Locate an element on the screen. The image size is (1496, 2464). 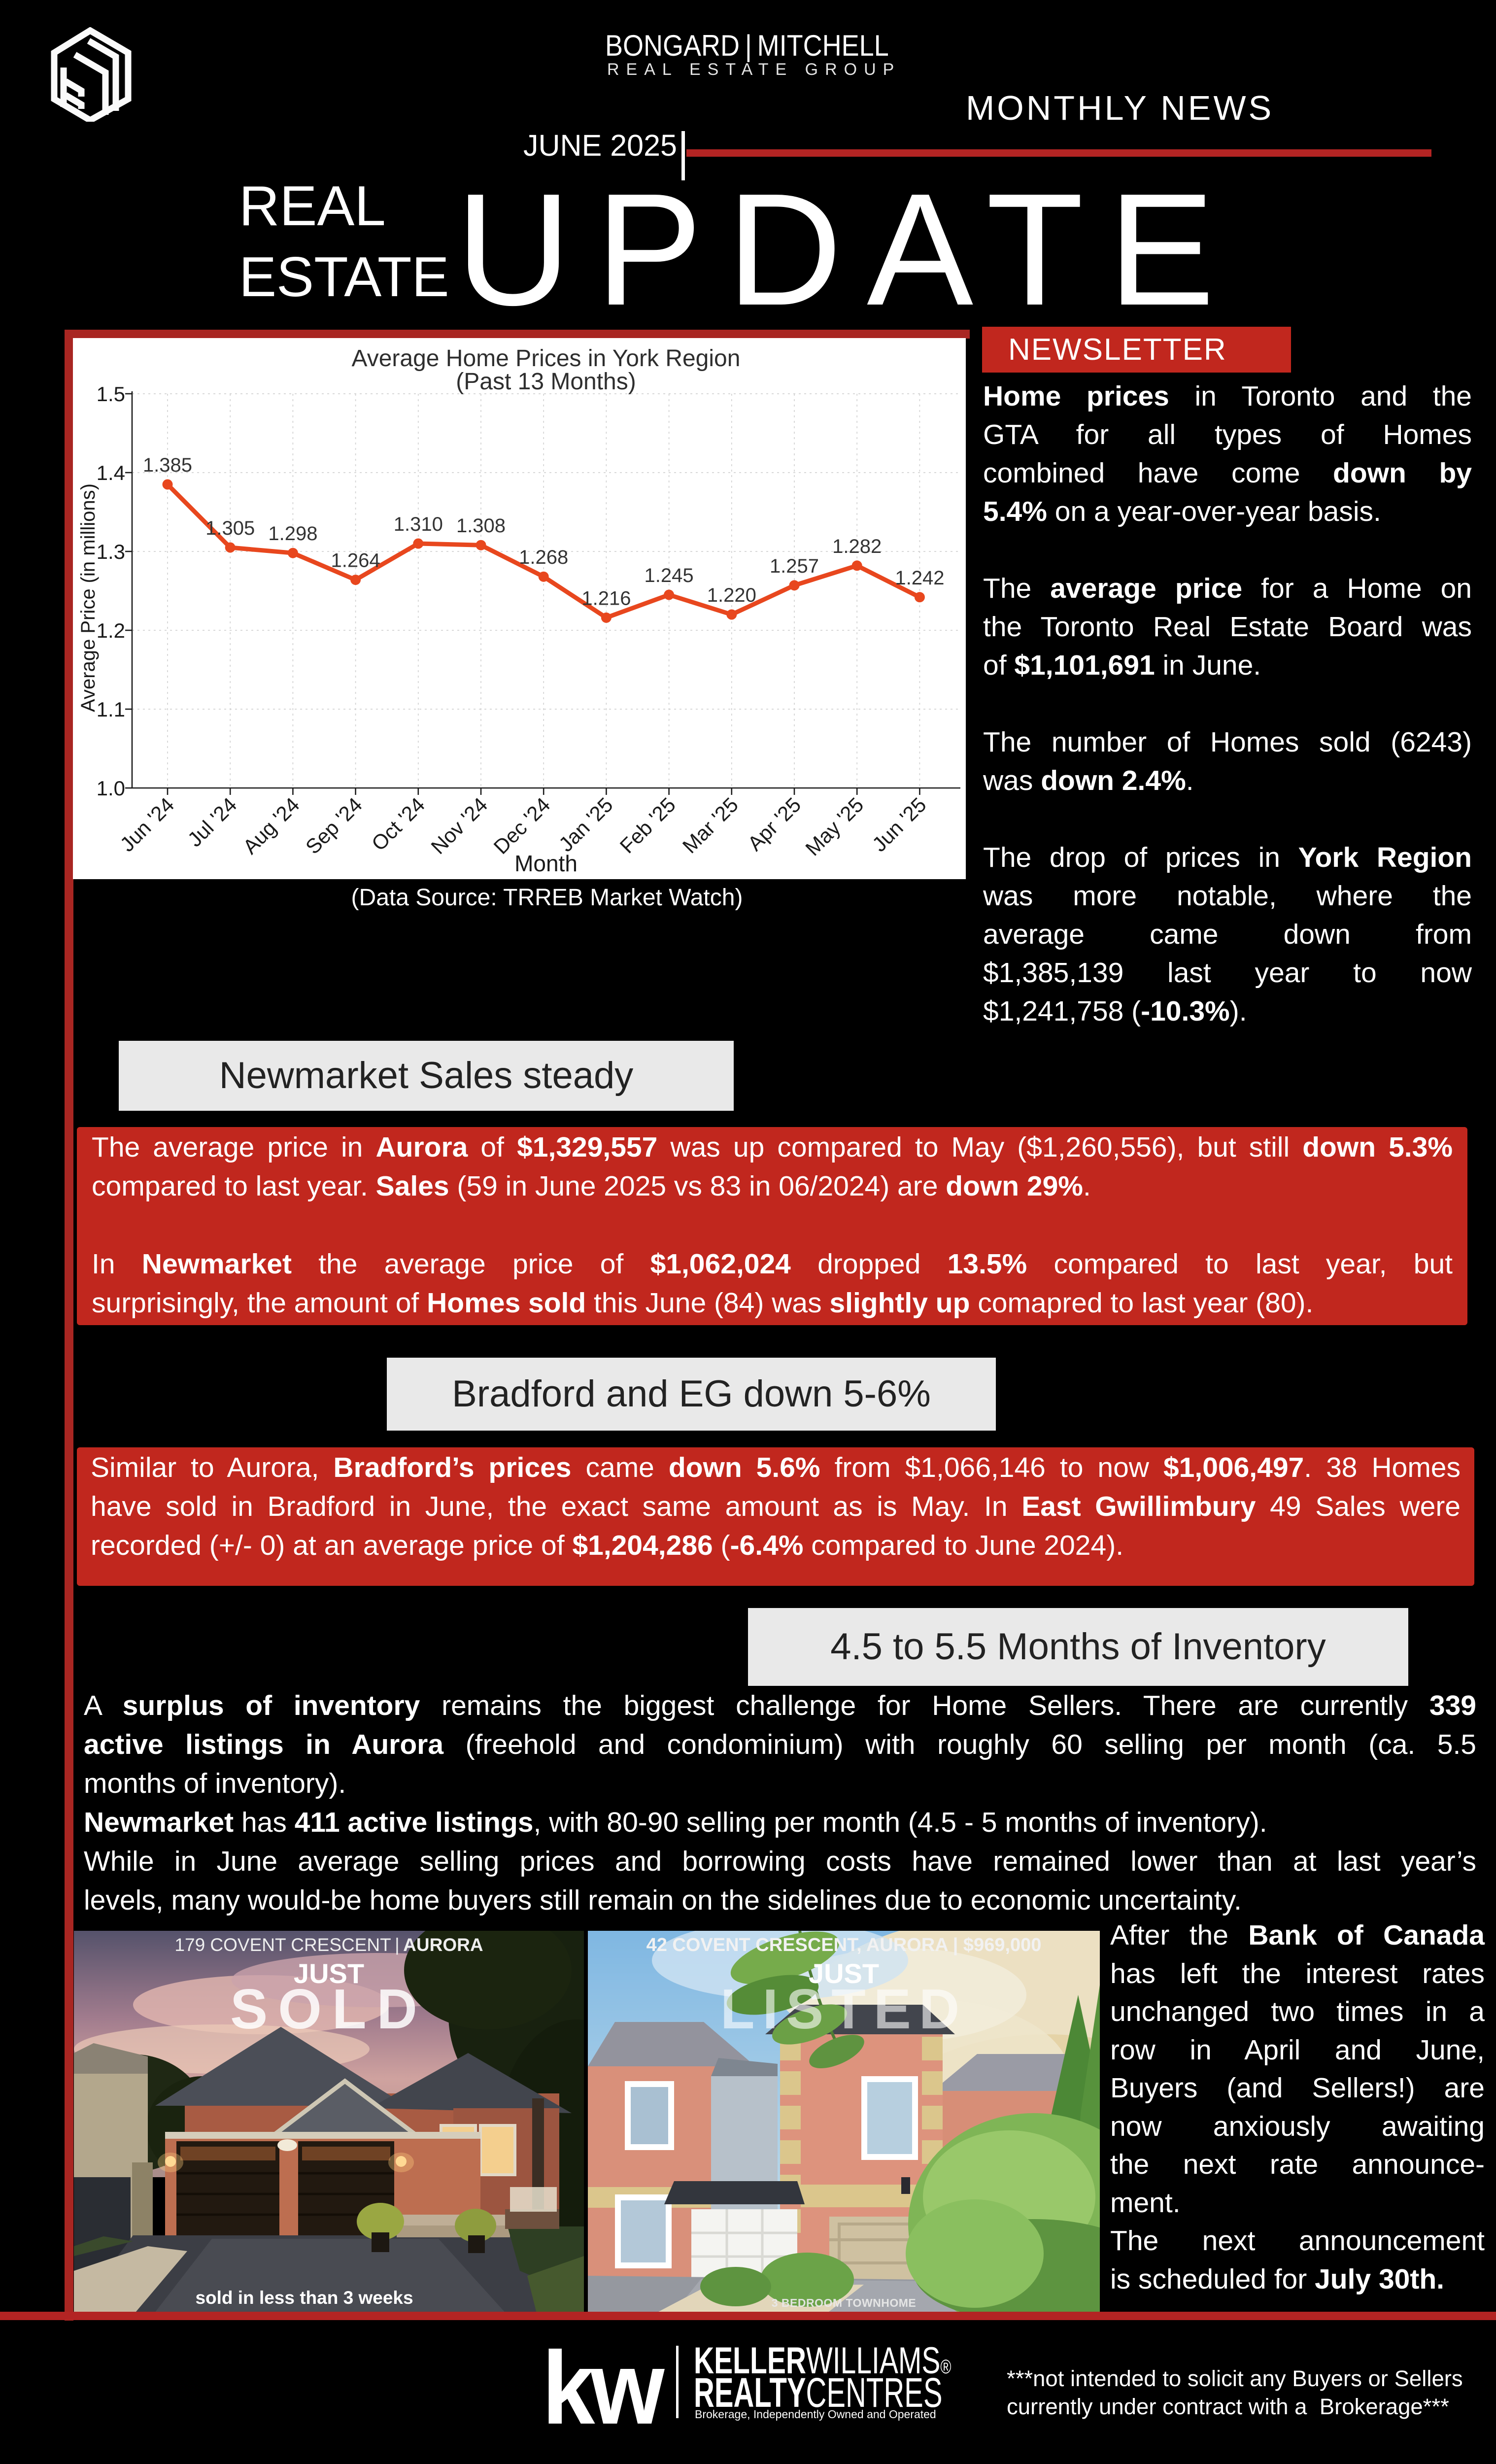
svg-text:Average Home Prices in York Re: Average Home Prices in York Region is located at coordinates (546, 358).